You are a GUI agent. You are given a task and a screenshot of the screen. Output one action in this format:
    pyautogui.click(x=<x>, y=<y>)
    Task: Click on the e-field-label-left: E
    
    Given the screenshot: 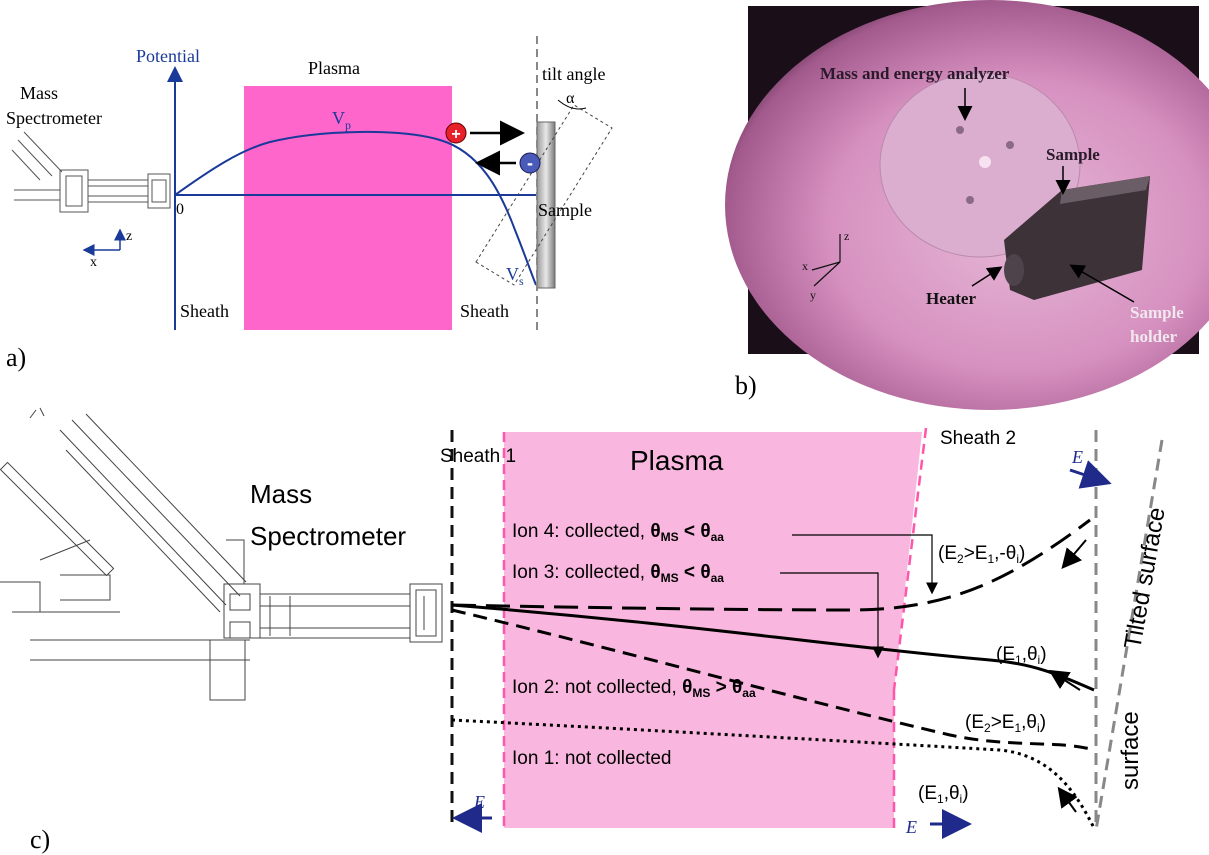 What is the action you would take?
    pyautogui.click(x=479, y=802)
    